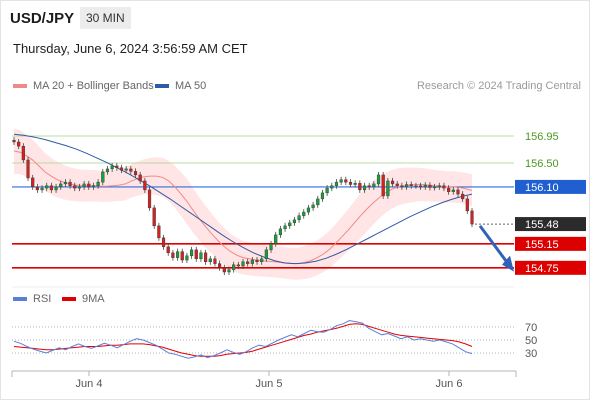 The width and height of the screenshot is (590, 400). Describe the element at coordinates (32, 299) in the screenshot. I see `legend-rsi: RSI` at that location.